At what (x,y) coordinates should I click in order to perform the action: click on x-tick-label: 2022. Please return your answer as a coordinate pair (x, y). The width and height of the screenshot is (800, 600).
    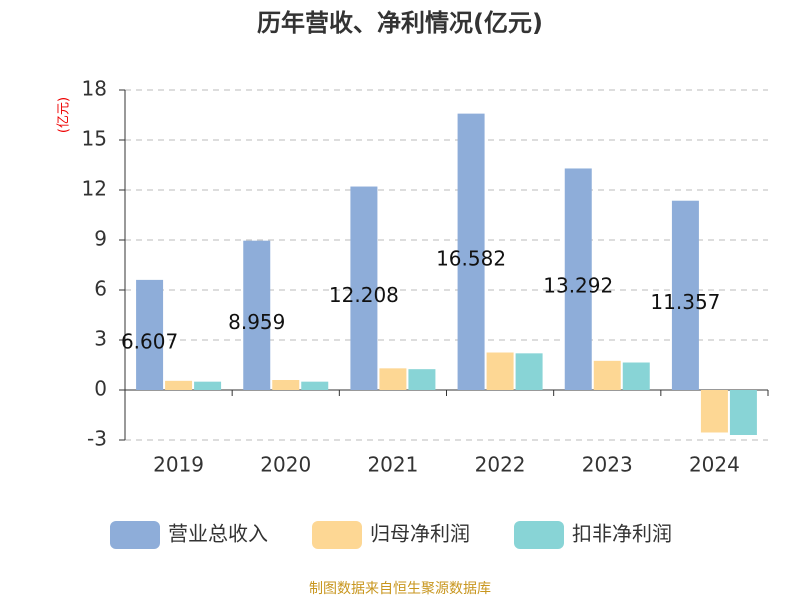
    Looking at the image, I should click on (500, 465).